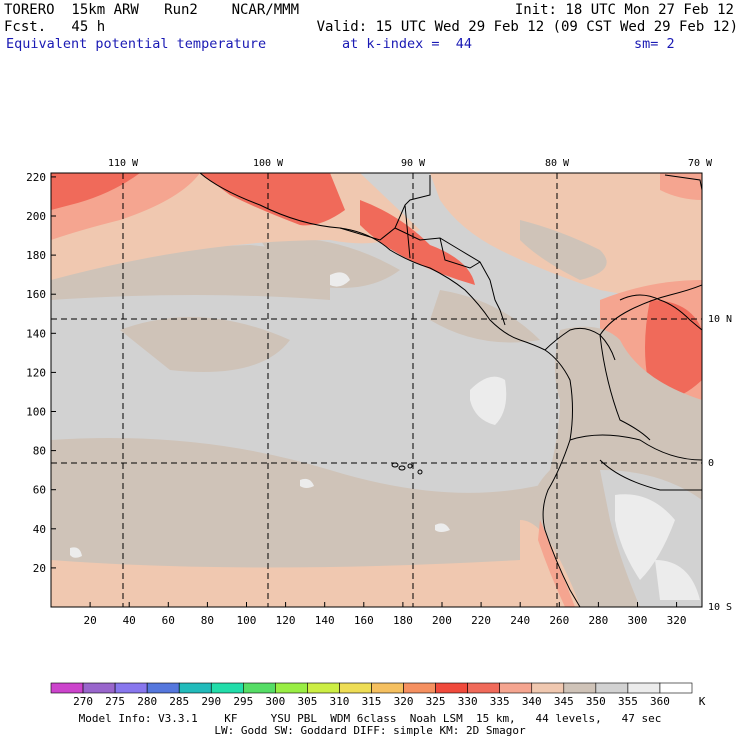 This screenshot has height=740, width=740. Describe the element at coordinates (39, 568) in the screenshot. I see `y-tick-label: 20` at that location.